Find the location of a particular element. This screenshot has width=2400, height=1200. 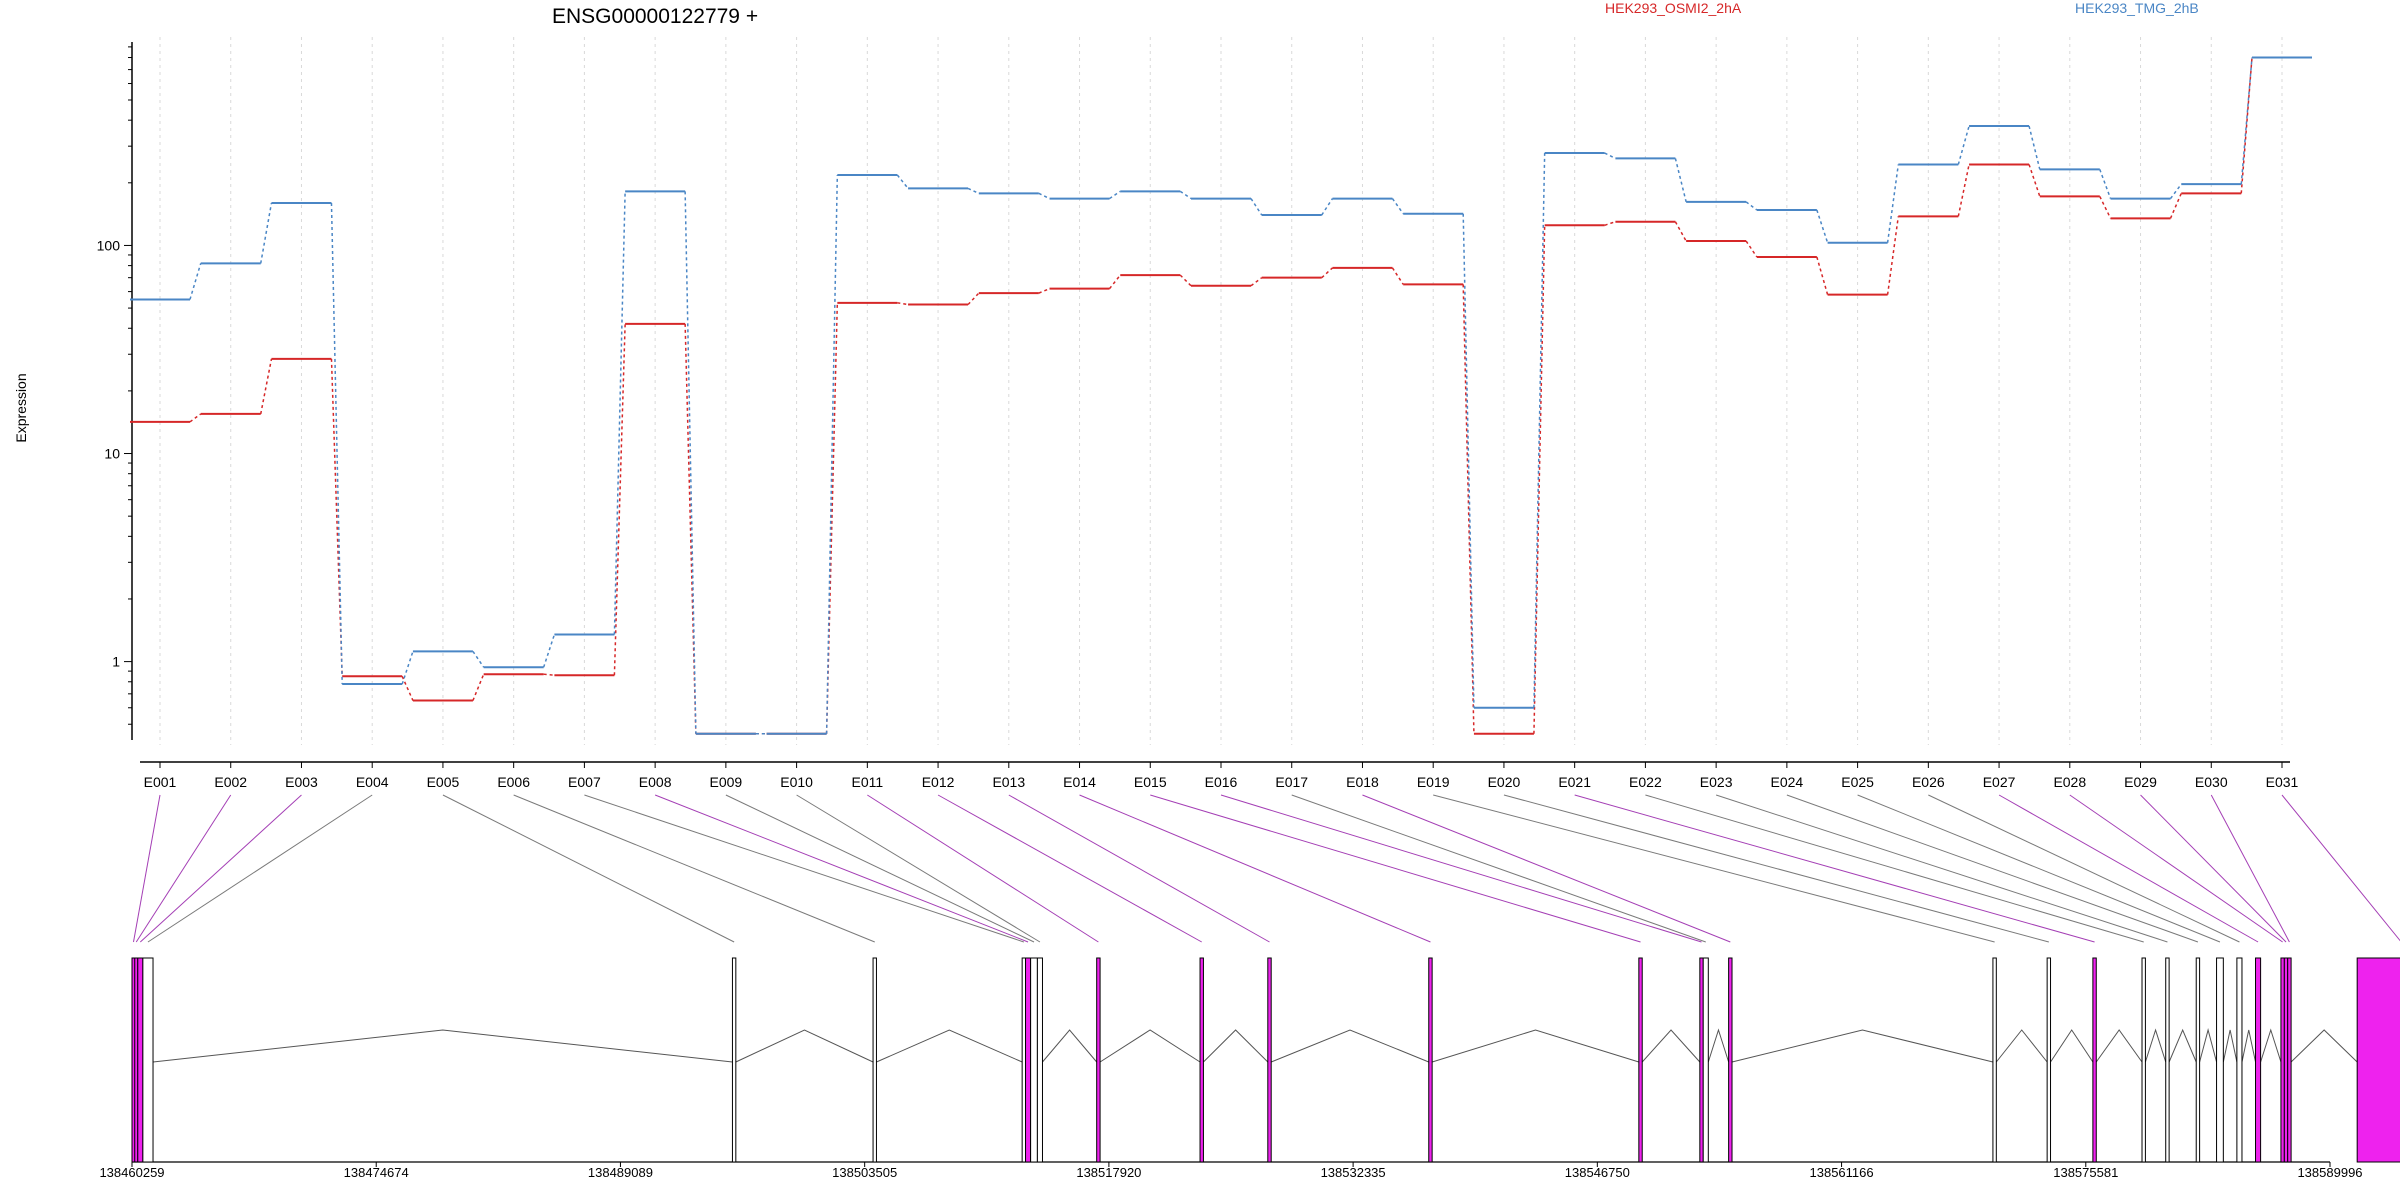

exon-leader-E002 is located at coordinates (183, 868).